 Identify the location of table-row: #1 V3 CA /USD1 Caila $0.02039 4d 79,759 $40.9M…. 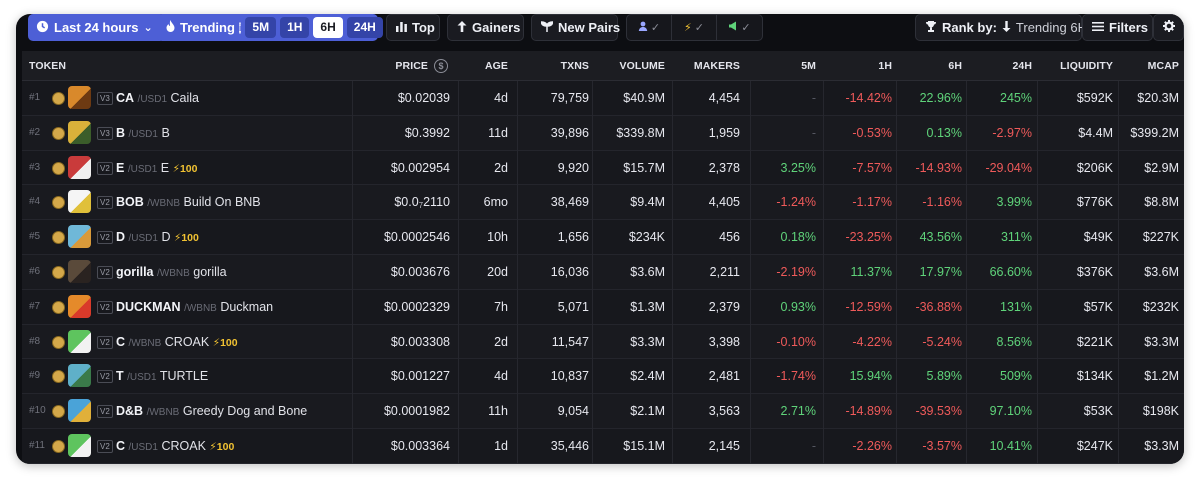
(603, 98).